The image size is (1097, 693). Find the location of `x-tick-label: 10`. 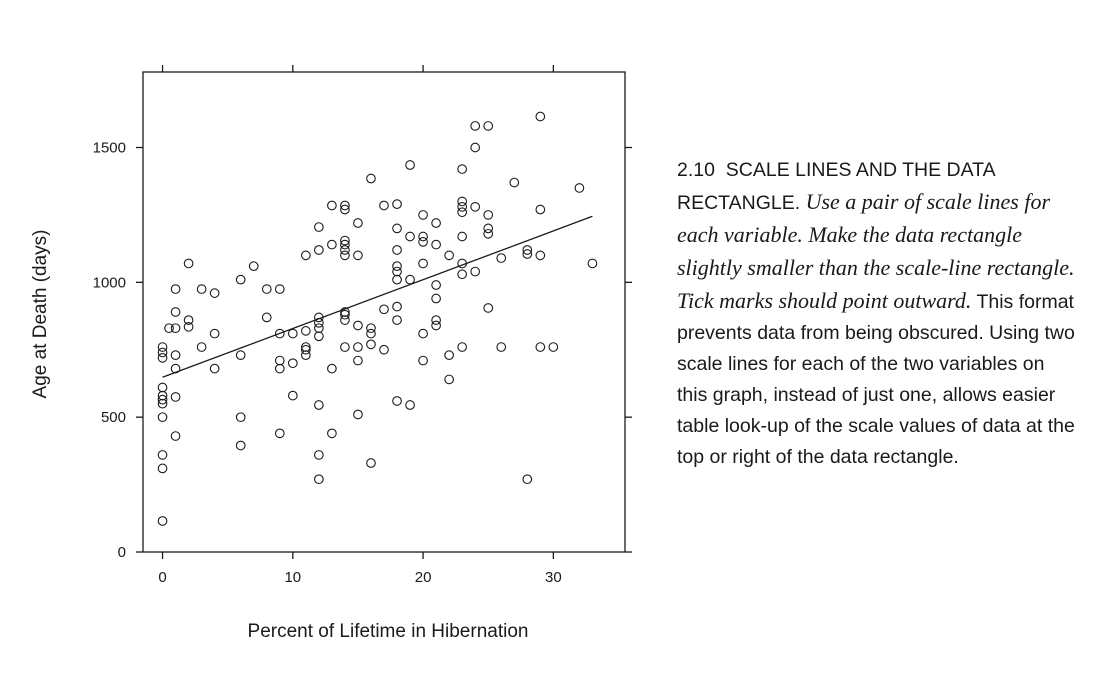

x-tick-label: 10 is located at coordinates (292, 577).